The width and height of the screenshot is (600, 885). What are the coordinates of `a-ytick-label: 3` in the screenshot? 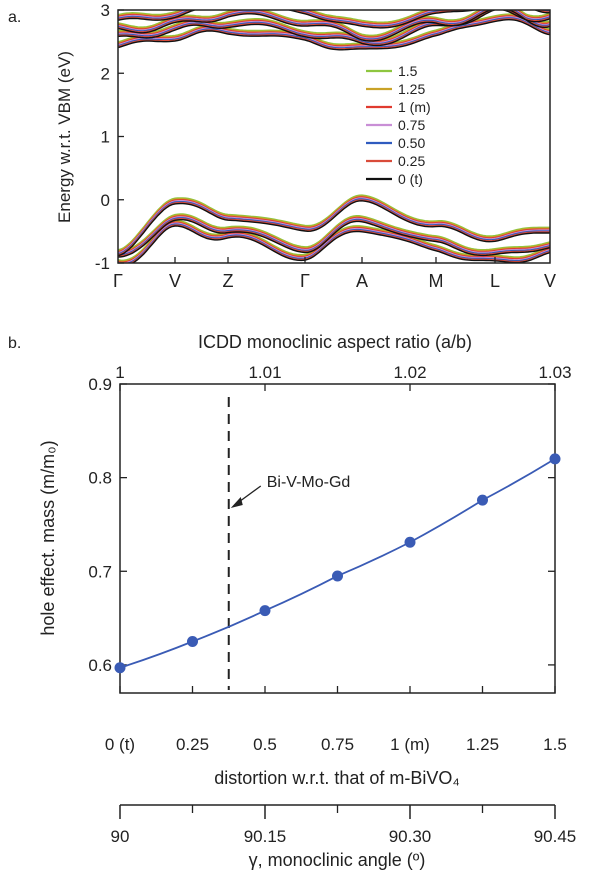 It's located at (105, 10).